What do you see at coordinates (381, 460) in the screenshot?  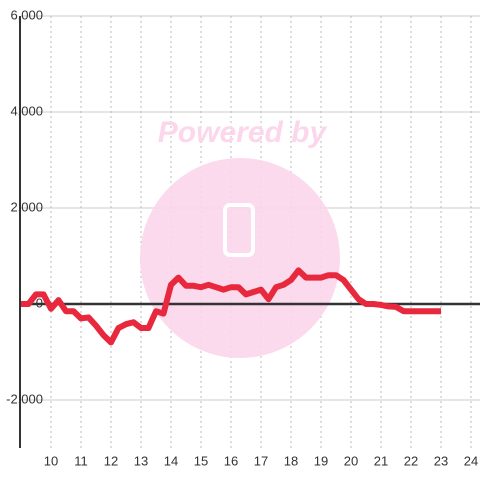 I see `x-tick-label: 21` at bounding box center [381, 460].